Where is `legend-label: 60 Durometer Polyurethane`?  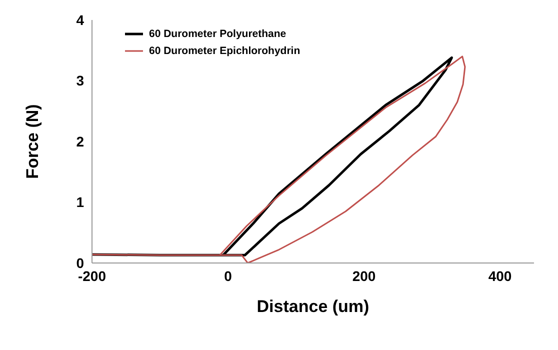 legend-label: 60 Durometer Polyurethane is located at coordinates (217, 34).